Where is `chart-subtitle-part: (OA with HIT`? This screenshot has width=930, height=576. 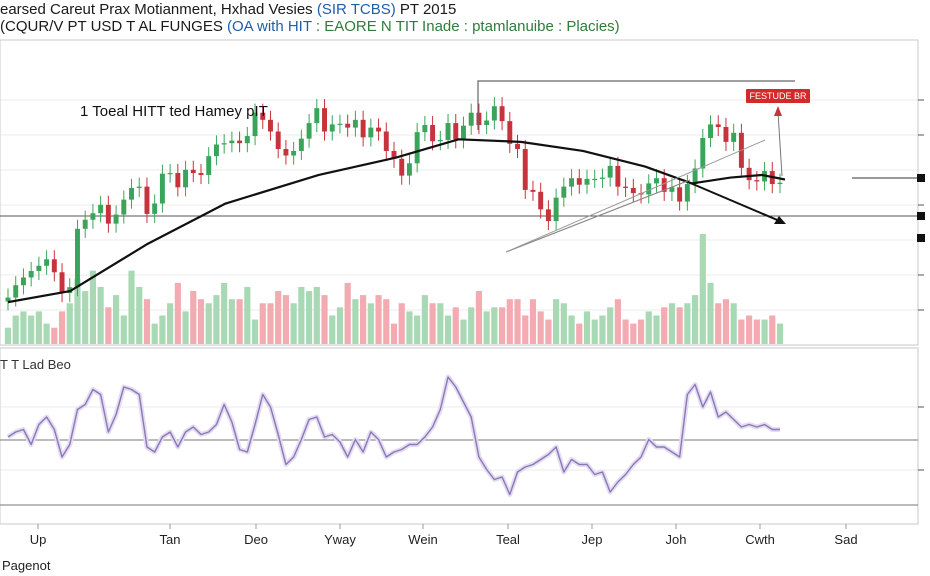
chart-subtitle-part: (OA with HIT is located at coordinates (269, 26).